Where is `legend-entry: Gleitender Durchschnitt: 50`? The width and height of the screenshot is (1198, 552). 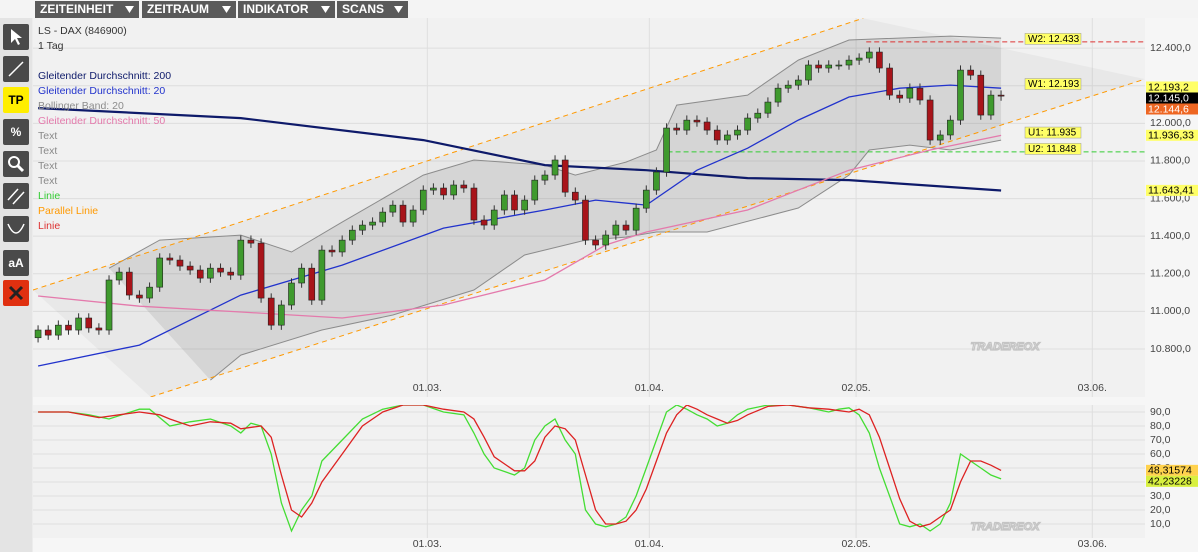 legend-entry: Gleitender Durchschnitt: 50 is located at coordinates (101, 121).